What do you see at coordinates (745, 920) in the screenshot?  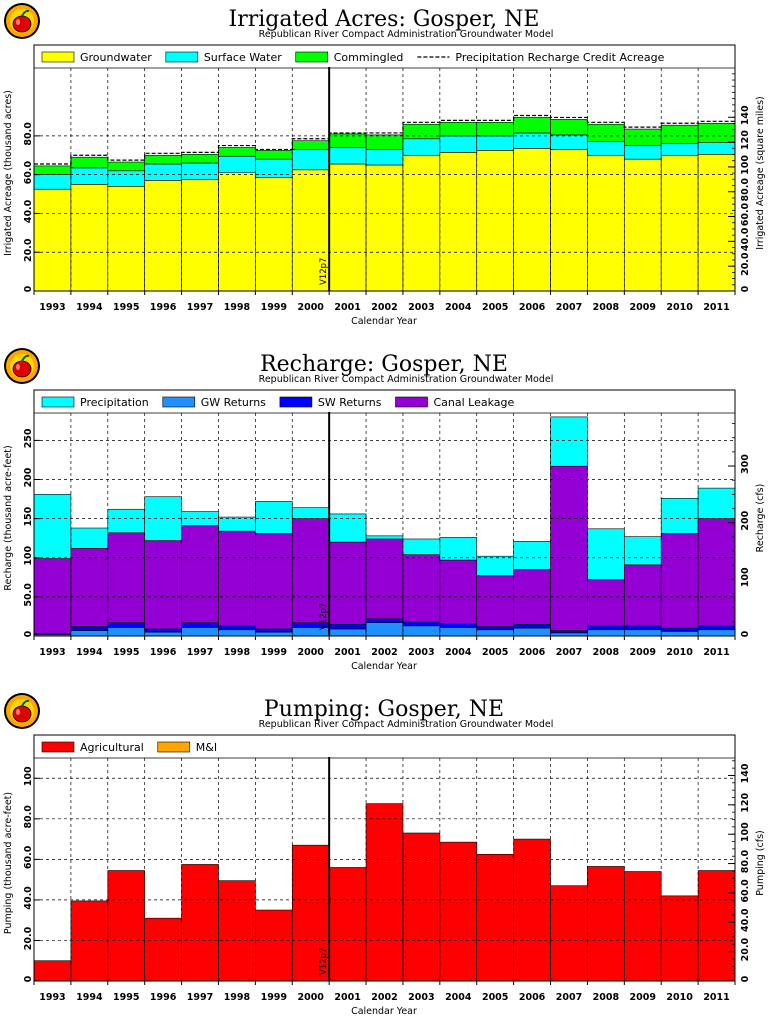 I see `y2-tick-label: 40.0` at bounding box center [745, 920].